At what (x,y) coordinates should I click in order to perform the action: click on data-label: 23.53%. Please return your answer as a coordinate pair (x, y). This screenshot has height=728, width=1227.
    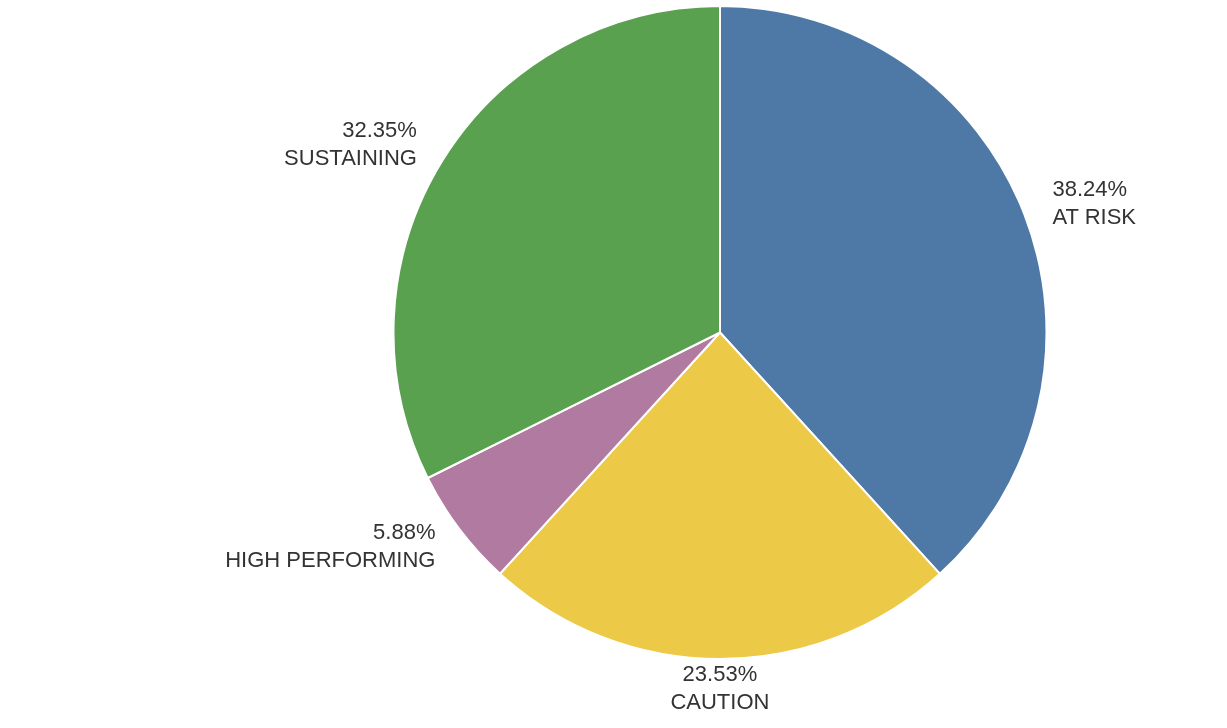
    Looking at the image, I should click on (720, 674).